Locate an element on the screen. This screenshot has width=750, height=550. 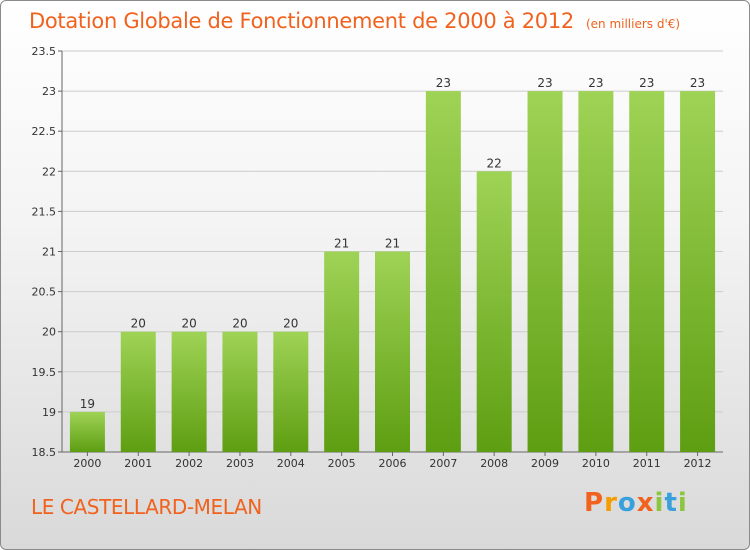
proxiti-logo: Proxiti is located at coordinates (636, 503).